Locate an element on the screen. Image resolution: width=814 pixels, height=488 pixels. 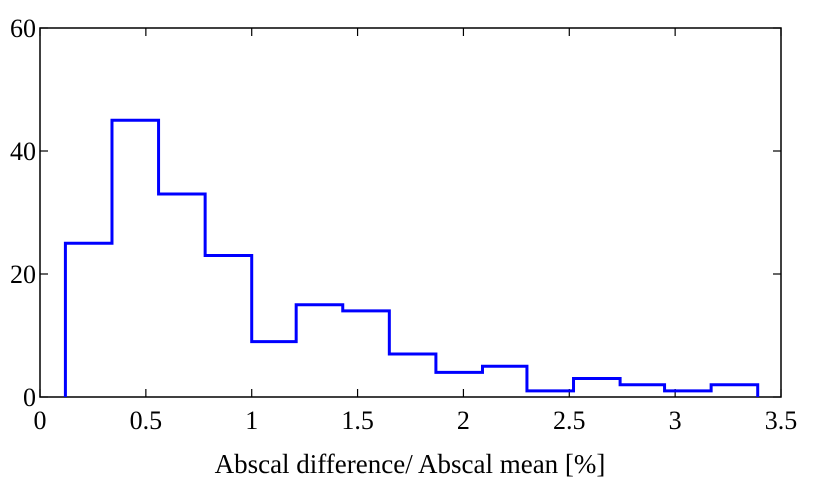
x-tick-label: 1 is located at coordinates (251, 420).